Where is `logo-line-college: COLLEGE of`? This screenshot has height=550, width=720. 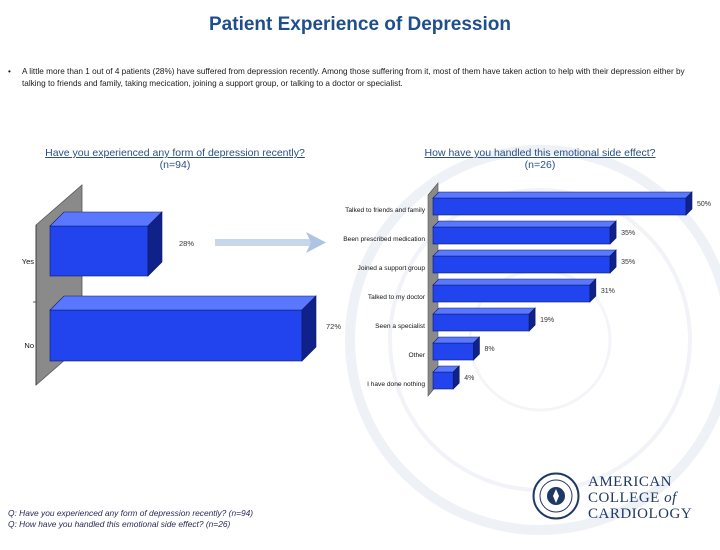 logo-line-college: COLLEGE of is located at coordinates (640, 498).